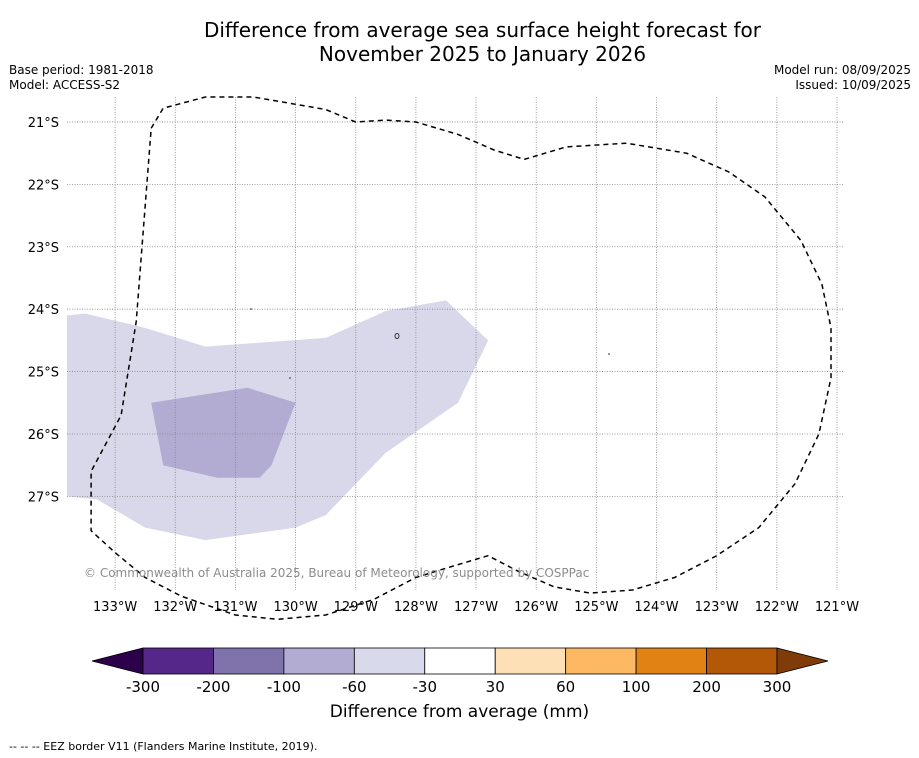  Describe the element at coordinates (853, 85) in the screenshot. I see `issued-date: Issued: 10/09/2025` at that location.